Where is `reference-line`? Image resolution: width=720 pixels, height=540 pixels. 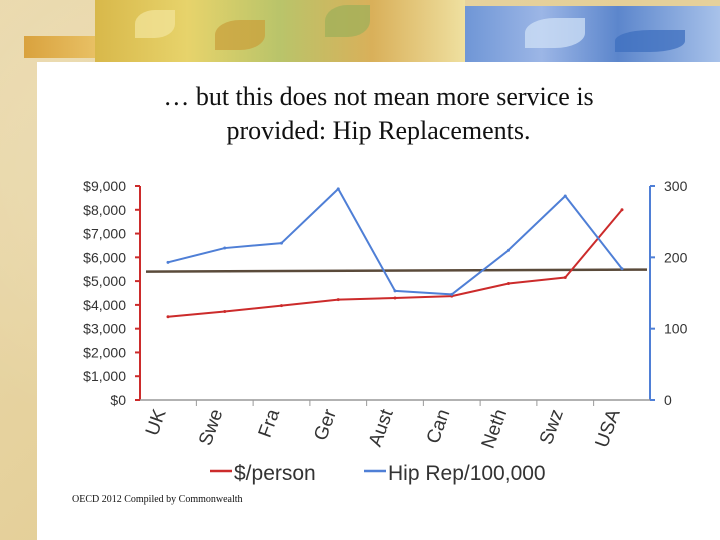 reference-line is located at coordinates (396, 270).